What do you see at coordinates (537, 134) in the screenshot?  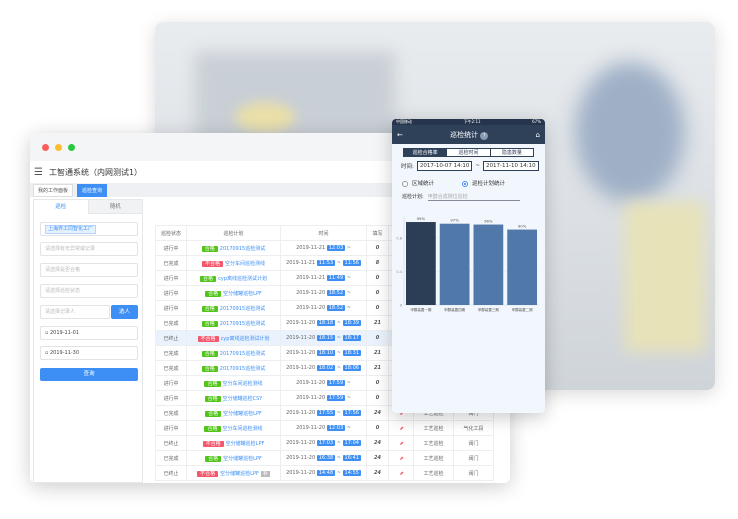 I see `home-icon: ⌂` at bounding box center [537, 134].